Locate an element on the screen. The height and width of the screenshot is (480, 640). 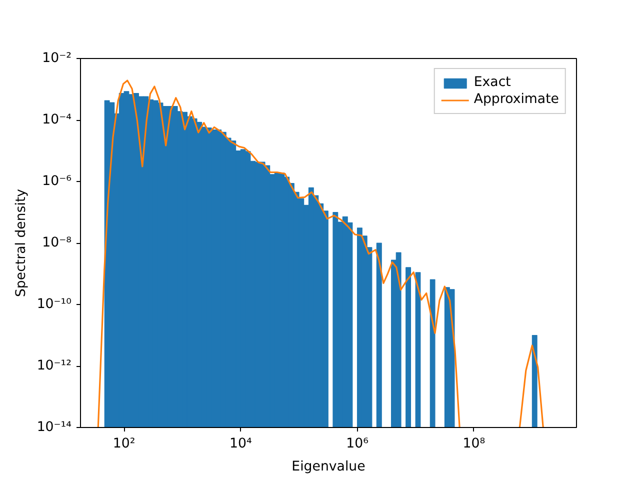
x-tick-label: 10² is located at coordinates (124, 444).